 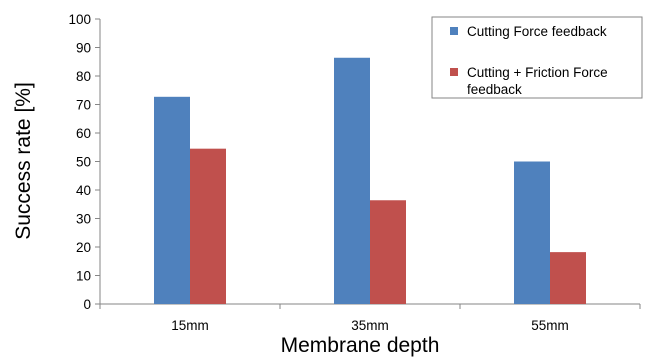 I want to click on bar-cutting-force-15mm, so click(x=172, y=200).